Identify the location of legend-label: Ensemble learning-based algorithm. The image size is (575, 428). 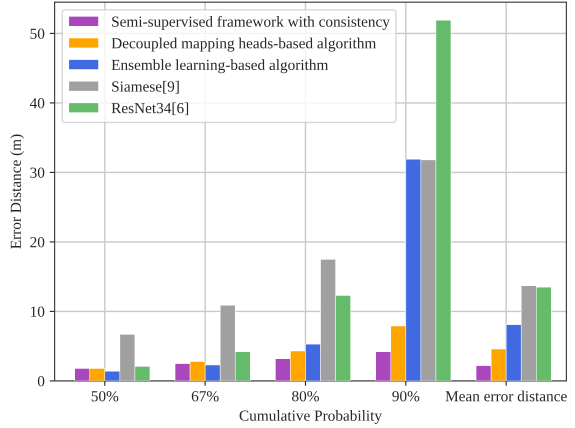
(220, 66).